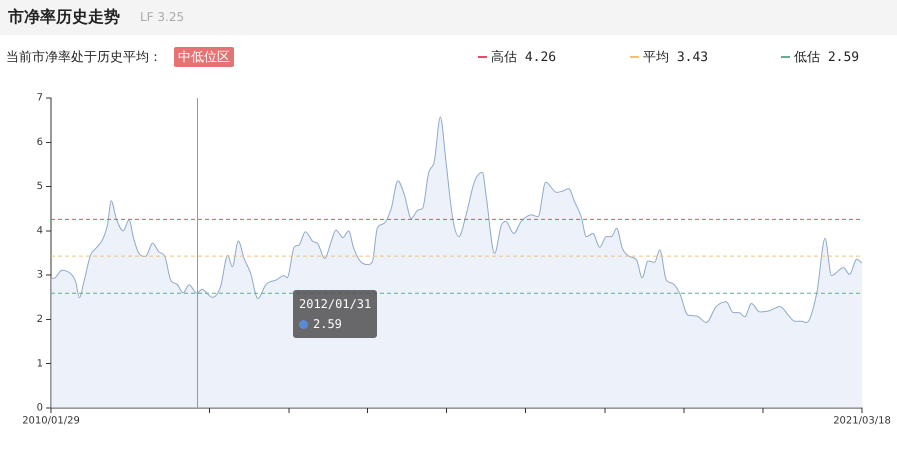 The image size is (897, 451). What do you see at coordinates (675, 57) in the screenshot?
I see `legend-label: 平均 3.43` at bounding box center [675, 57].